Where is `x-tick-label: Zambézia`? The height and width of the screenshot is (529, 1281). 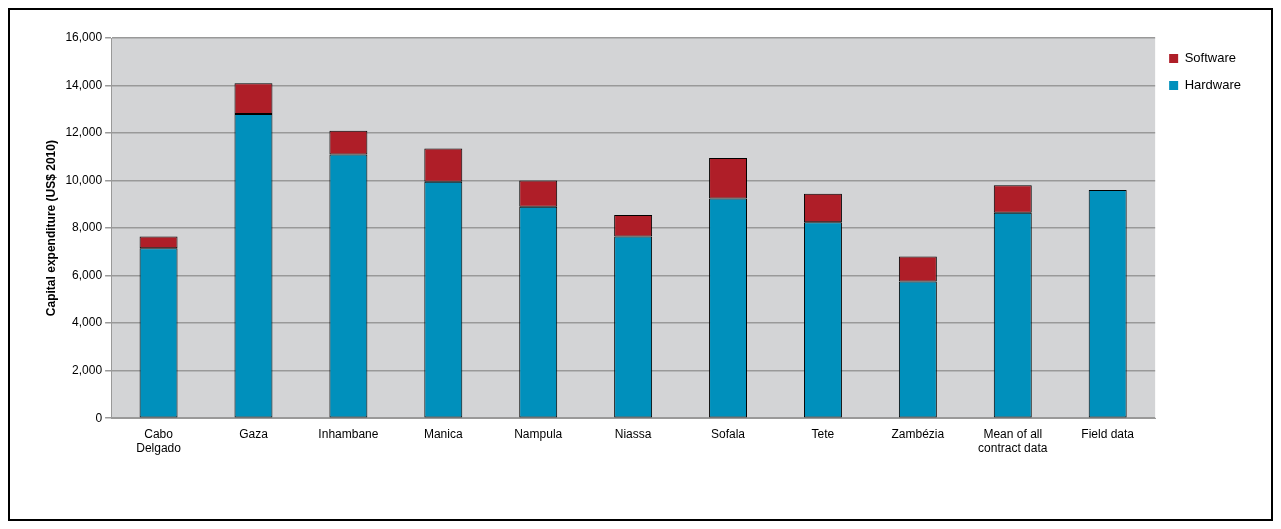 x-tick-label: Zambézia is located at coordinates (918, 433).